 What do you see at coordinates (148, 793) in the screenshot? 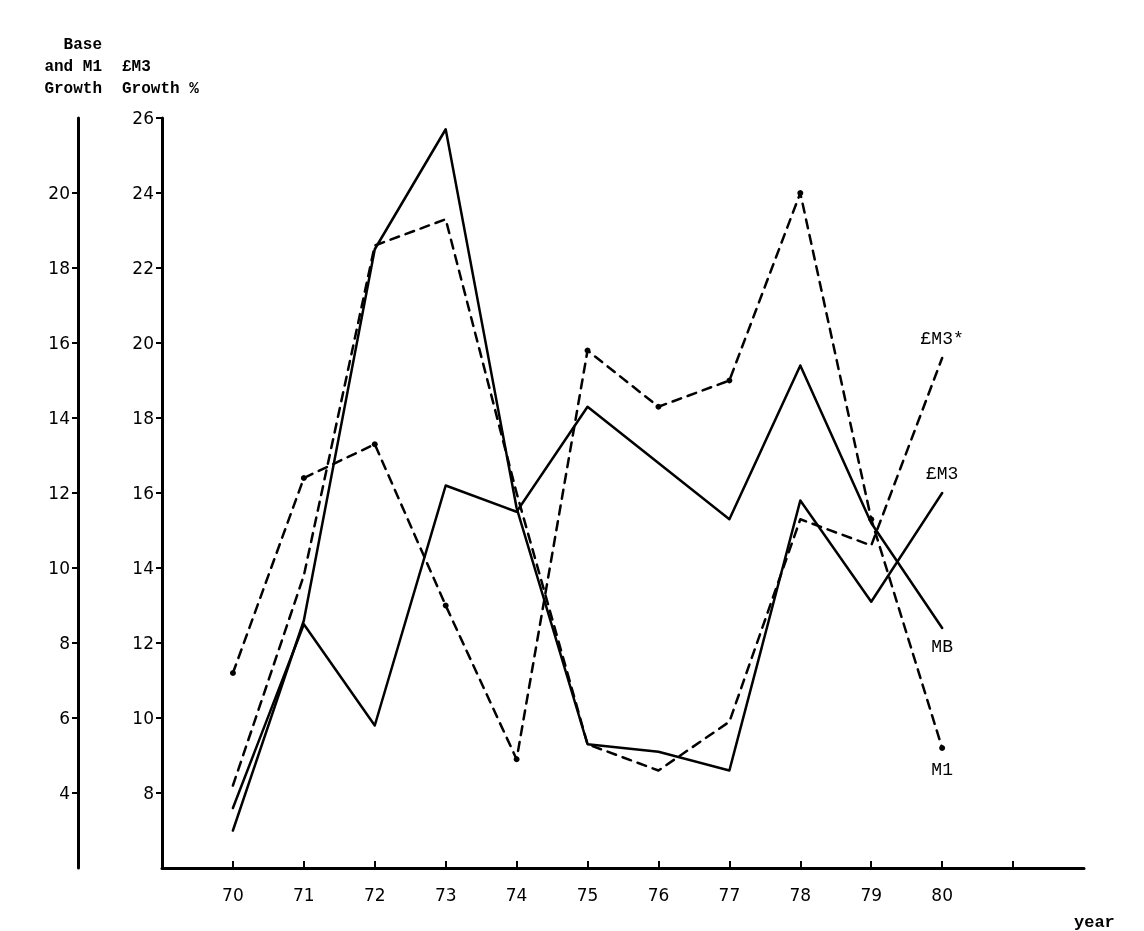
I see `y-tick-label: 8` at bounding box center [148, 793].